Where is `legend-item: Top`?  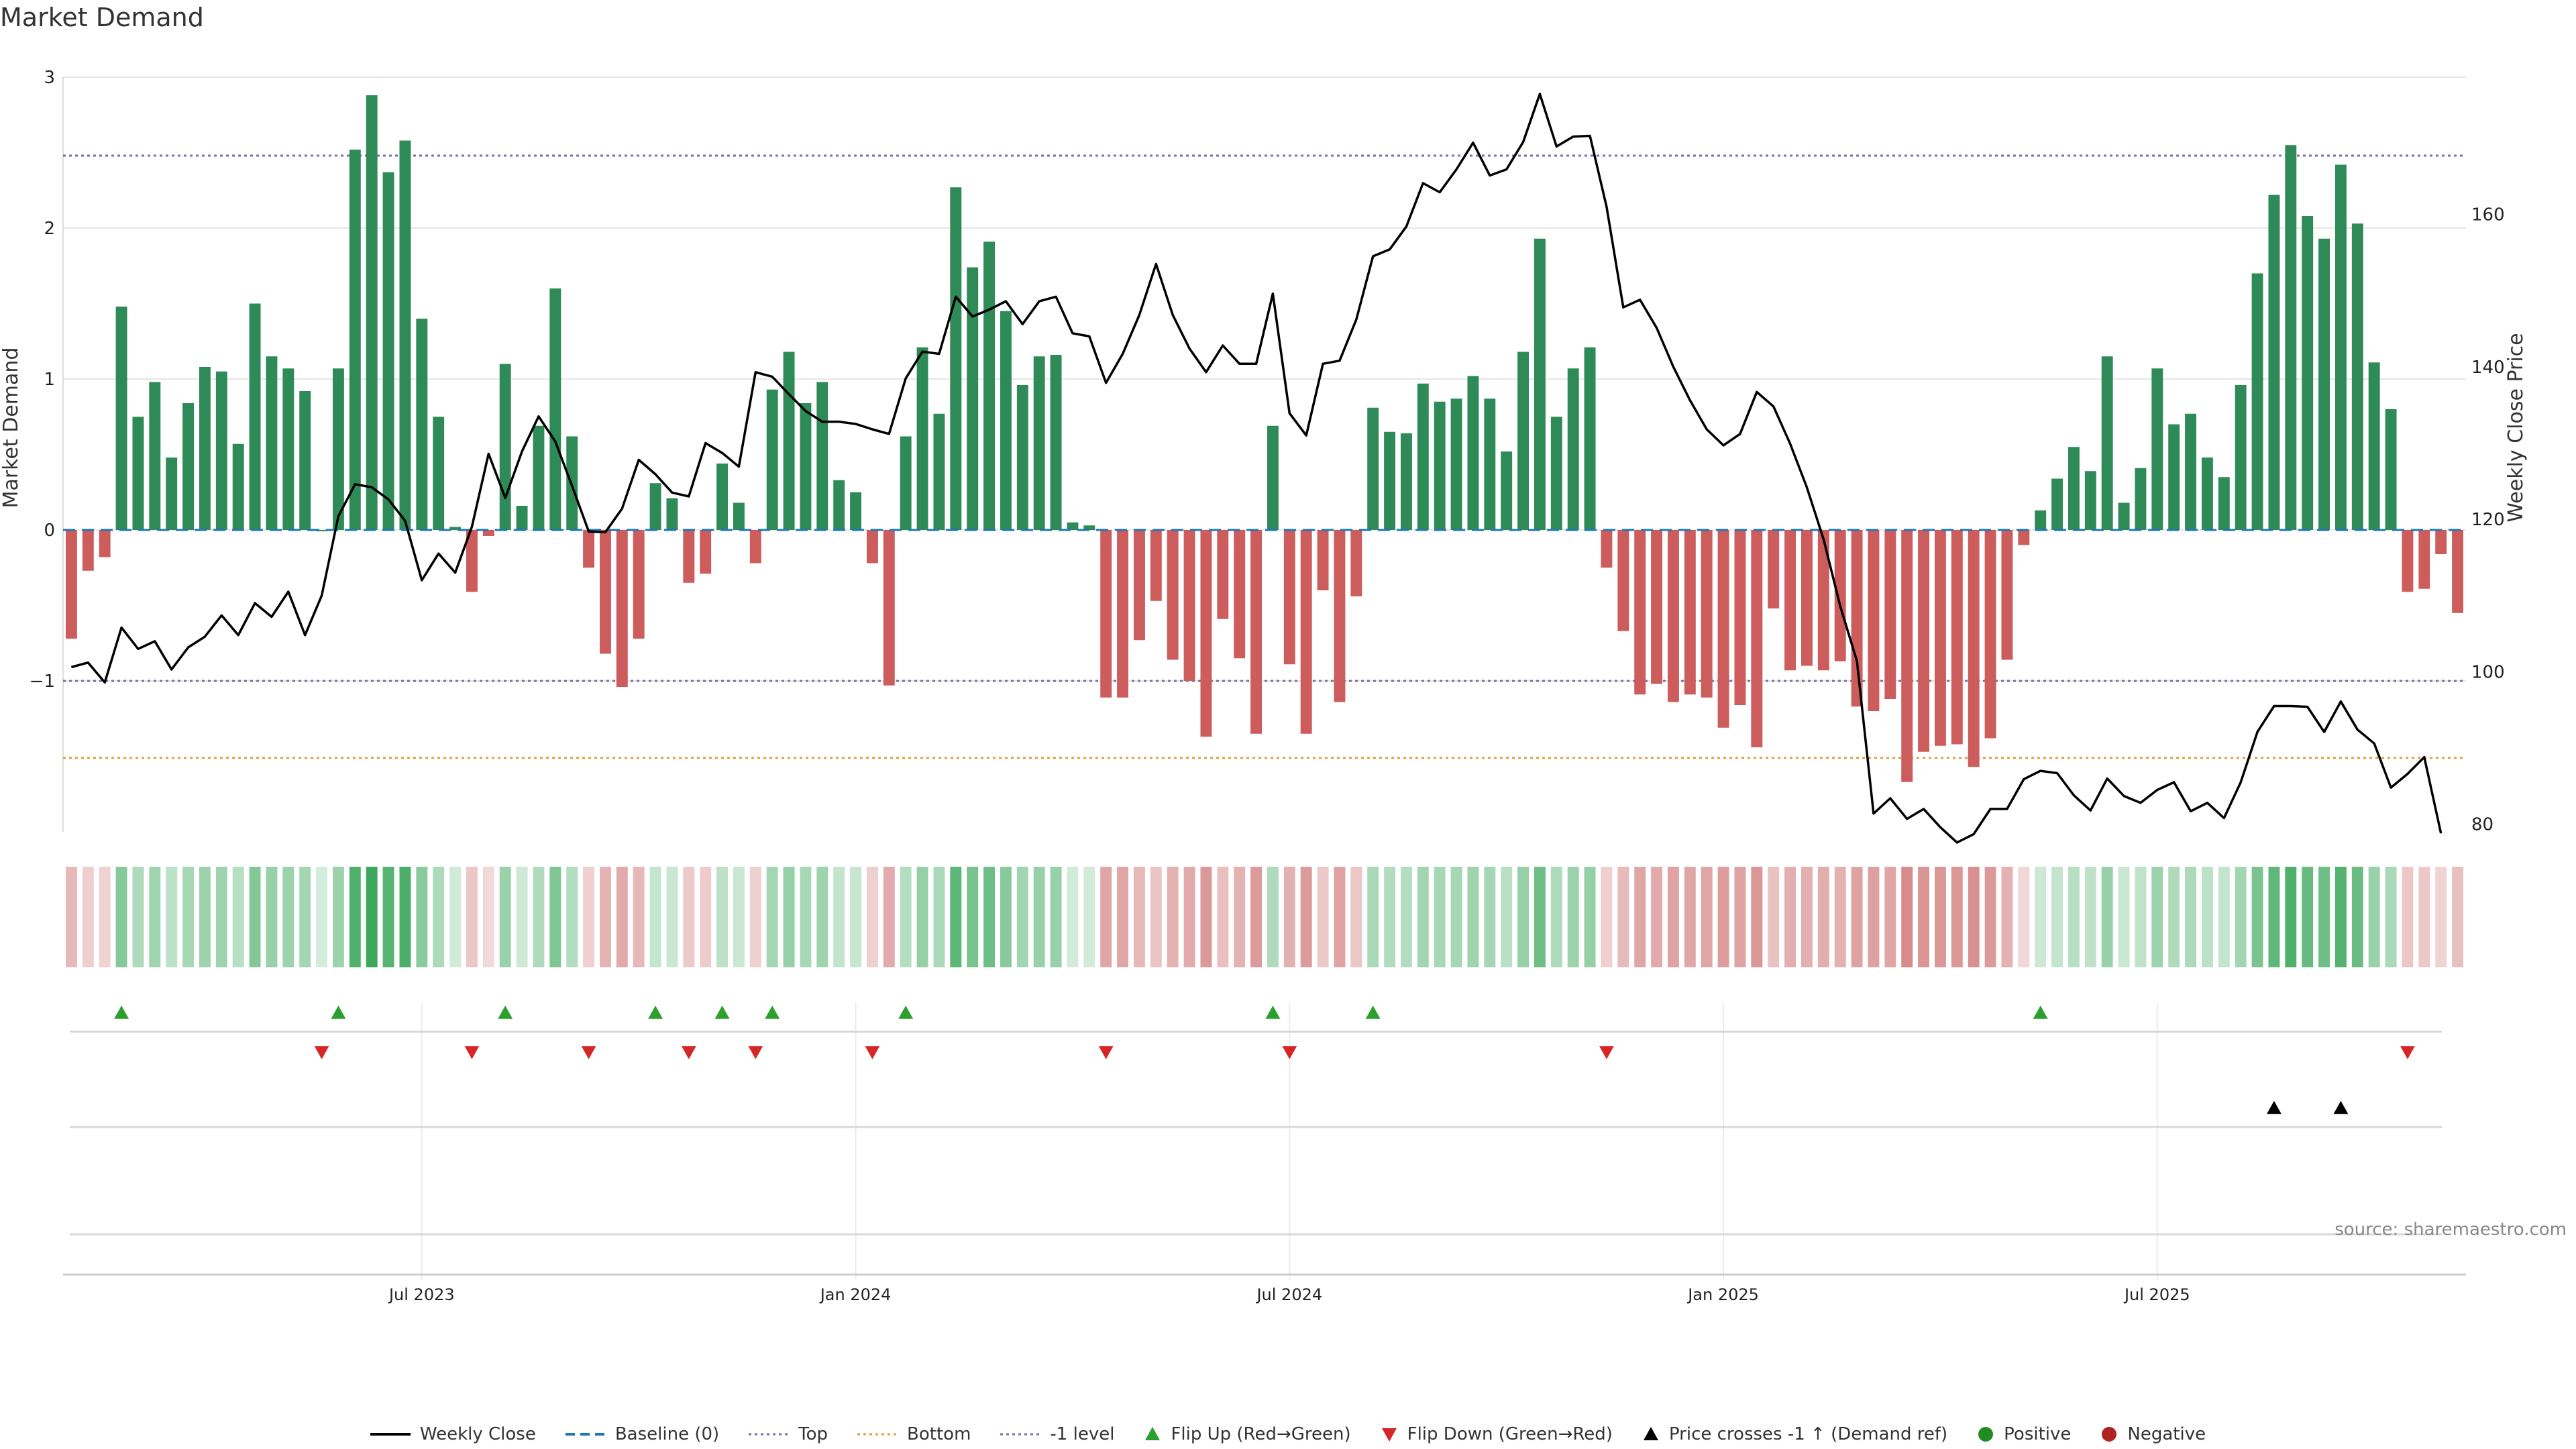
legend-item: Top is located at coordinates (788, 1434).